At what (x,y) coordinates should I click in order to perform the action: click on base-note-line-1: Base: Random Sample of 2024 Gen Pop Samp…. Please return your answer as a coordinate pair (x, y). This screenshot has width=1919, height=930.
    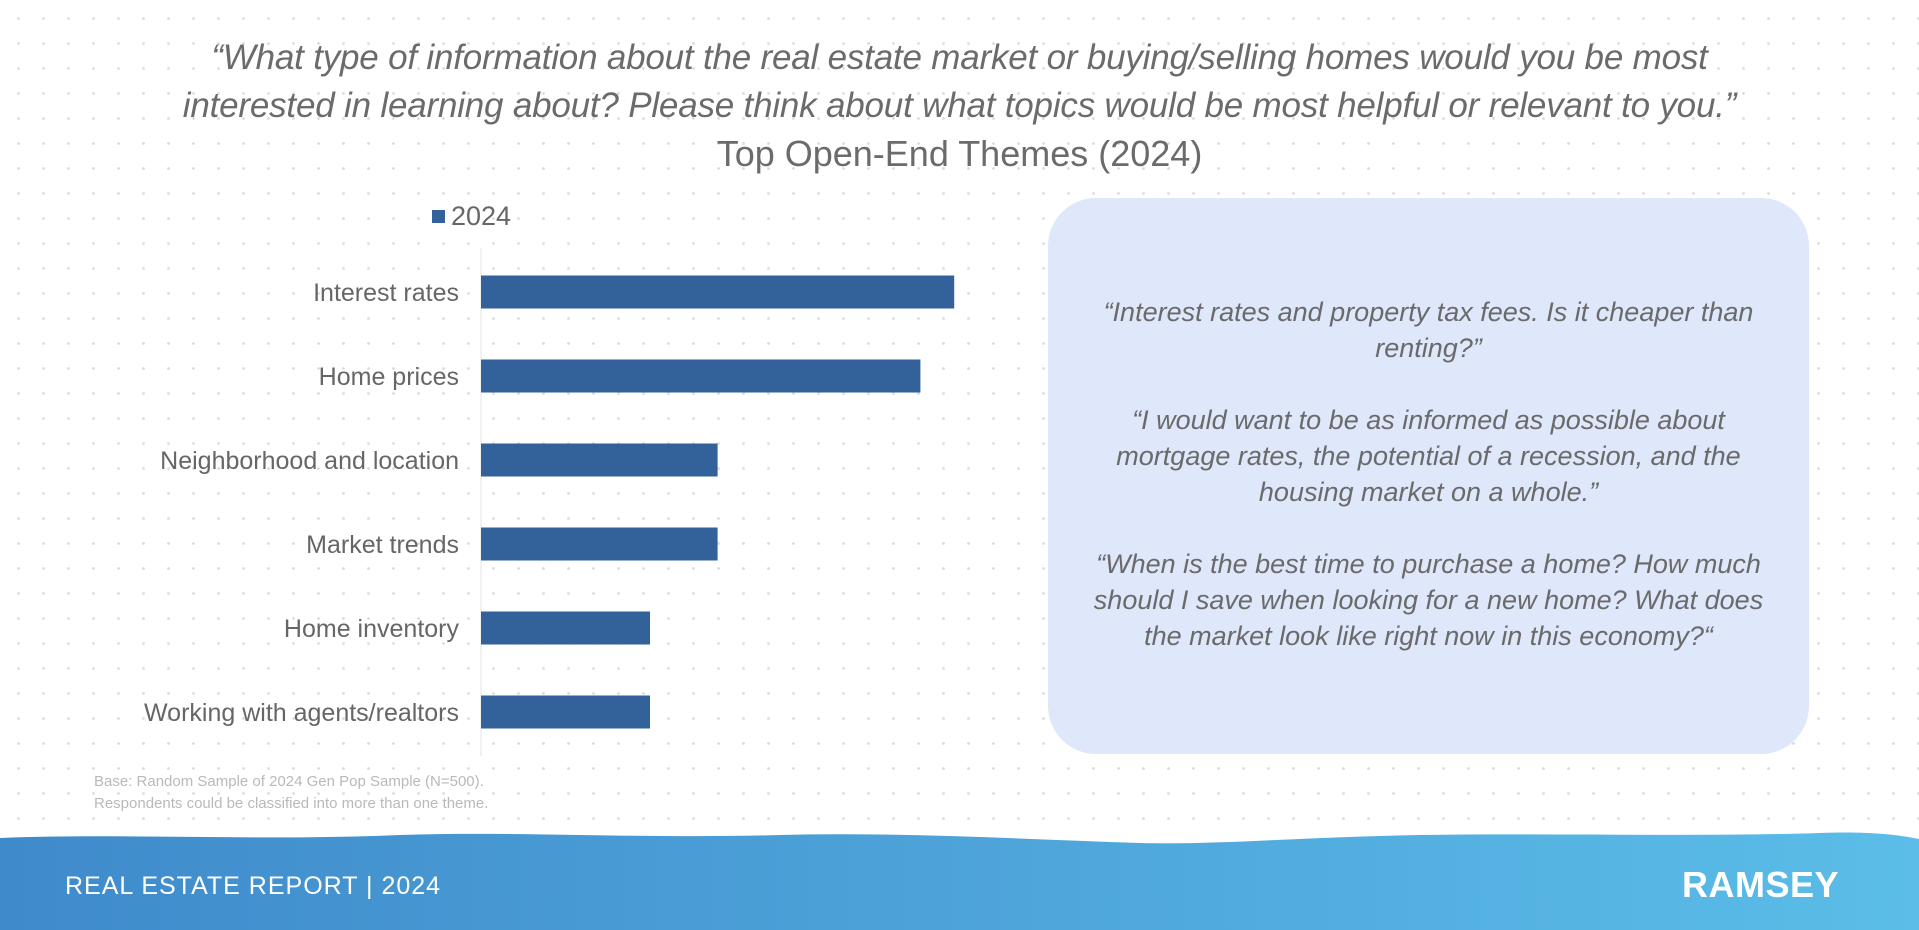
    Looking at the image, I should click on (289, 781).